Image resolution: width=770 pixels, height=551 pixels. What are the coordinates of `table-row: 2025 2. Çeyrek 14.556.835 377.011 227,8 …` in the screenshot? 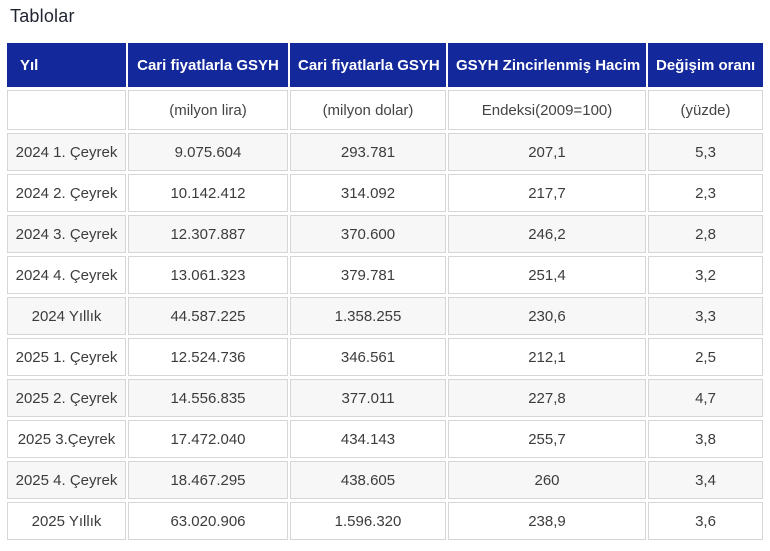 It's located at (385, 398).